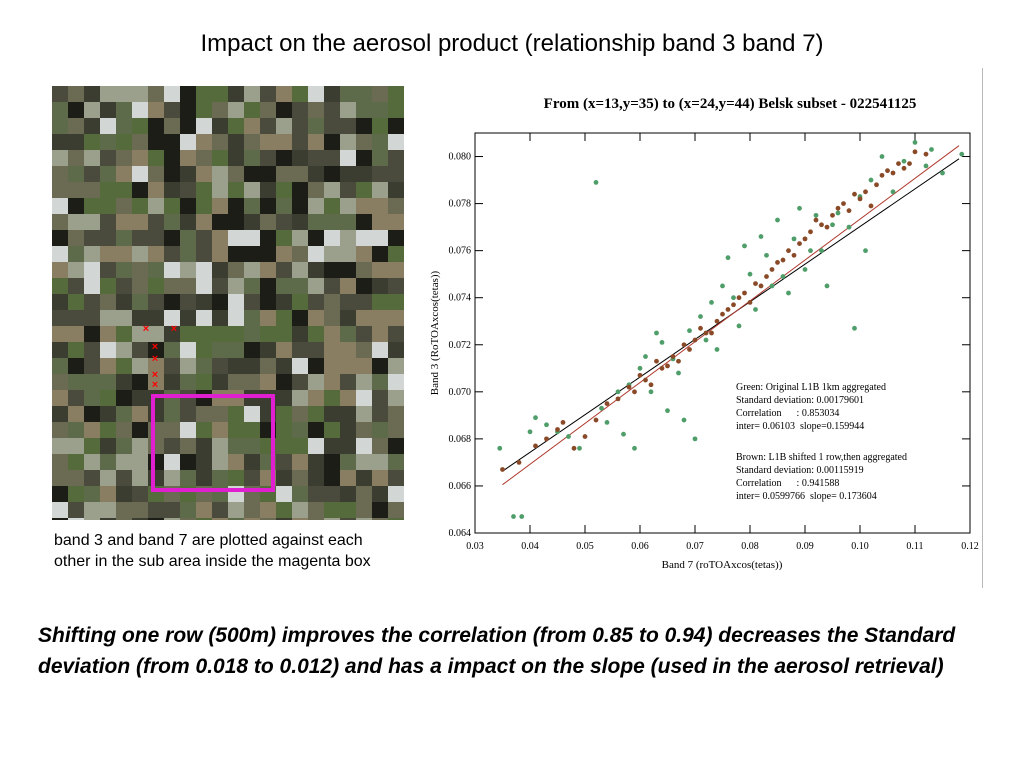 This screenshot has height=768, width=1024. Describe the element at coordinates (970, 546) in the screenshot. I see `x-tick-label: 0.12` at that location.